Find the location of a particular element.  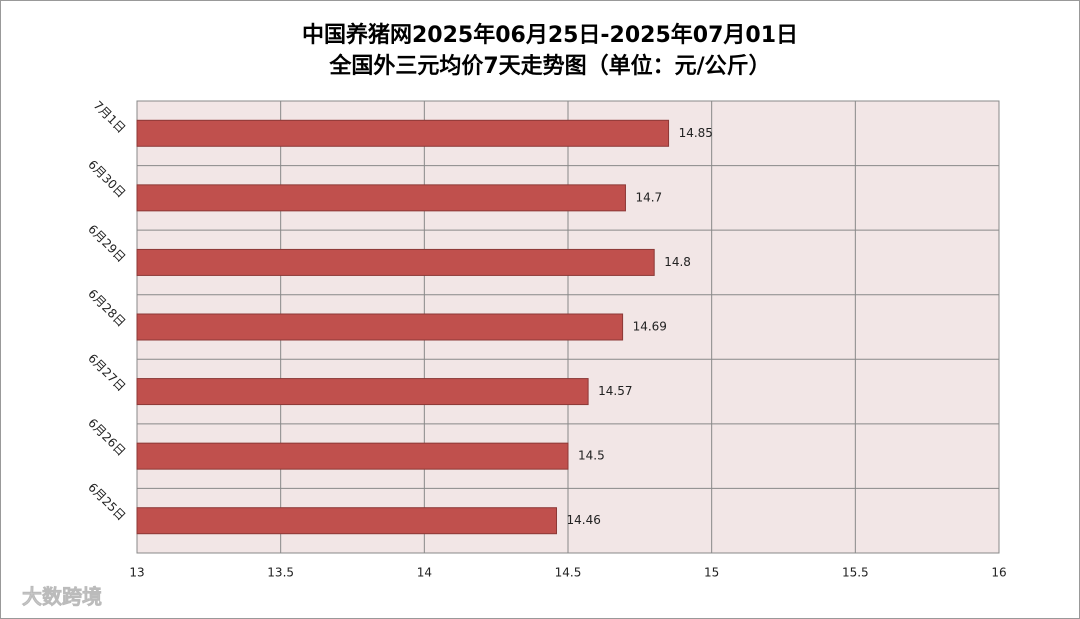

x-tick-label: 15 is located at coordinates (711, 573).